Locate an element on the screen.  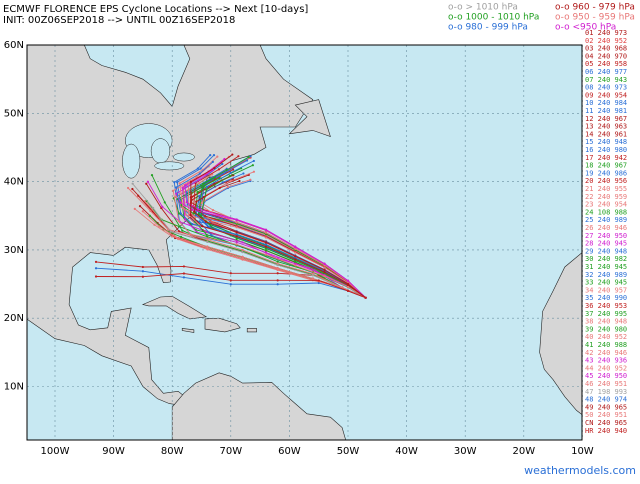
lon-label: 30W is located at coordinates (465, 451).